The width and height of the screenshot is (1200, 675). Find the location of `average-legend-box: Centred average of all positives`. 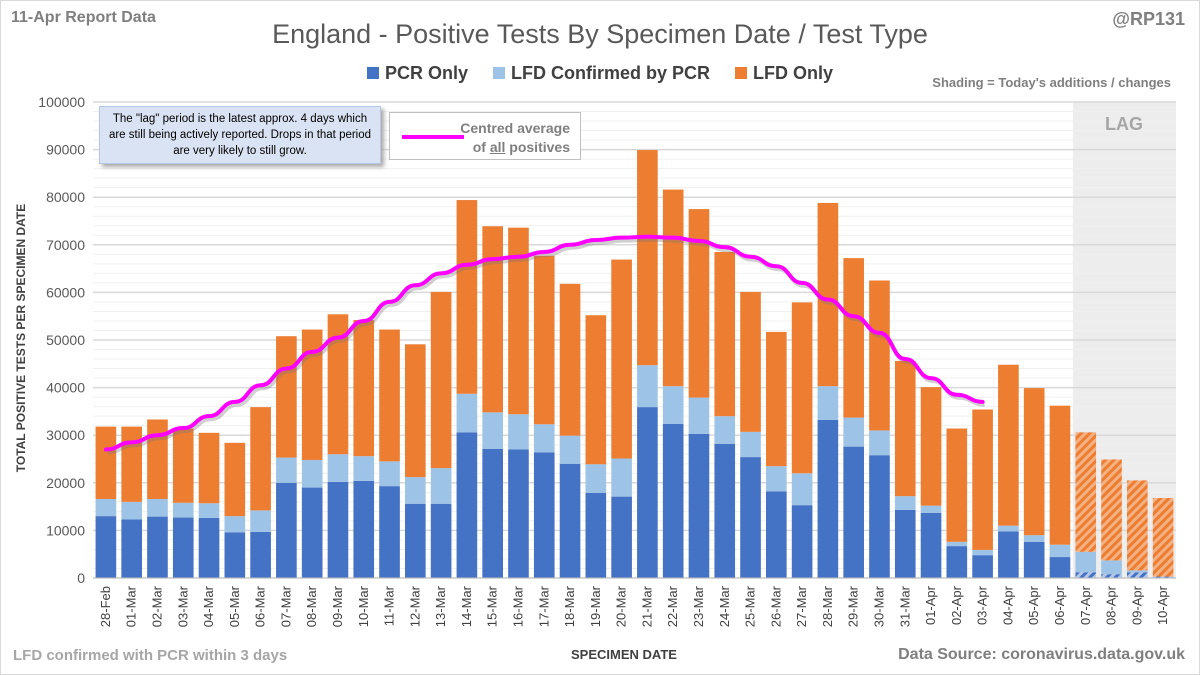

average-legend-box: Centred average of all positives is located at coordinates (485, 136).